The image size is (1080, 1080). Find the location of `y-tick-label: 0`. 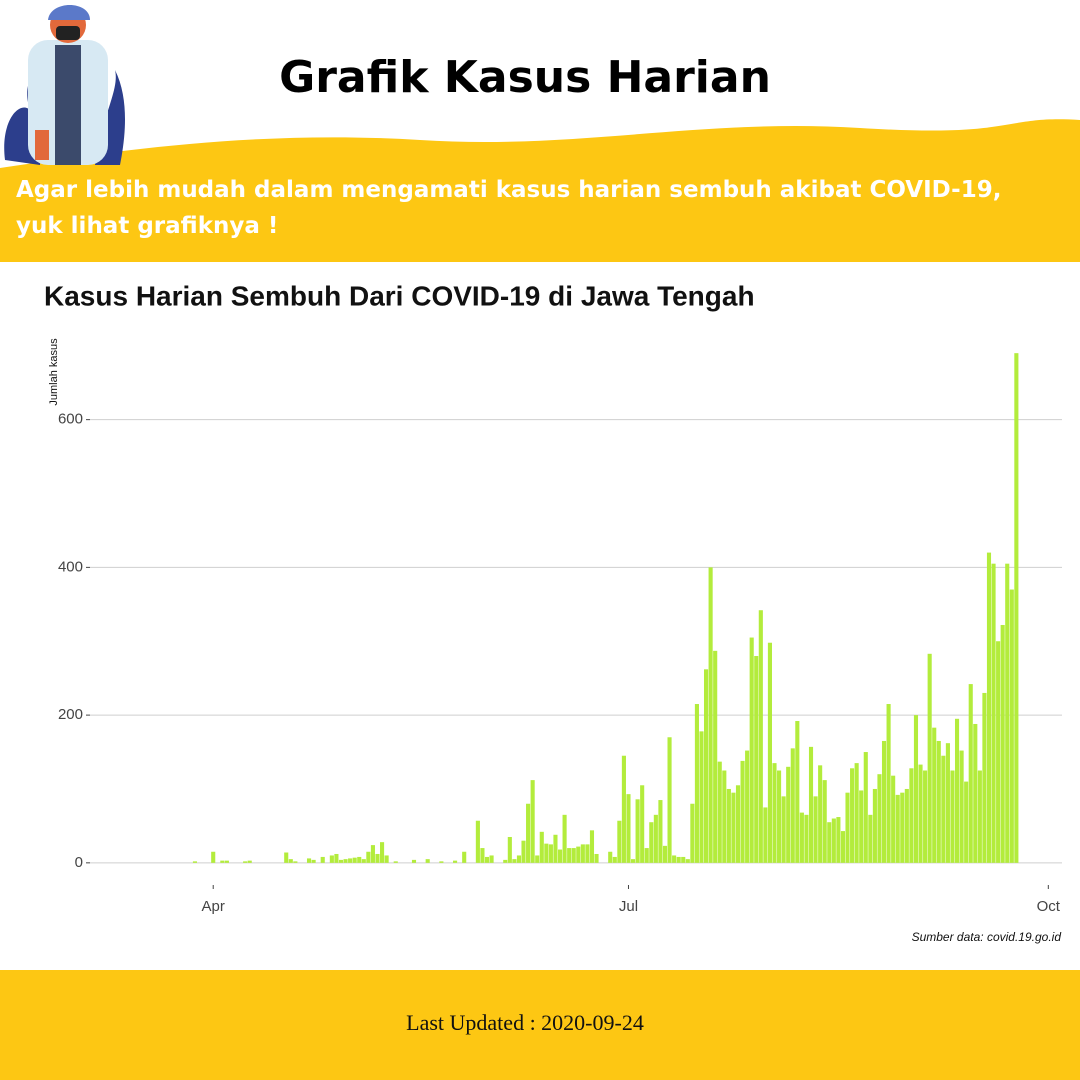

y-tick-label: 0 is located at coordinates (79, 862).